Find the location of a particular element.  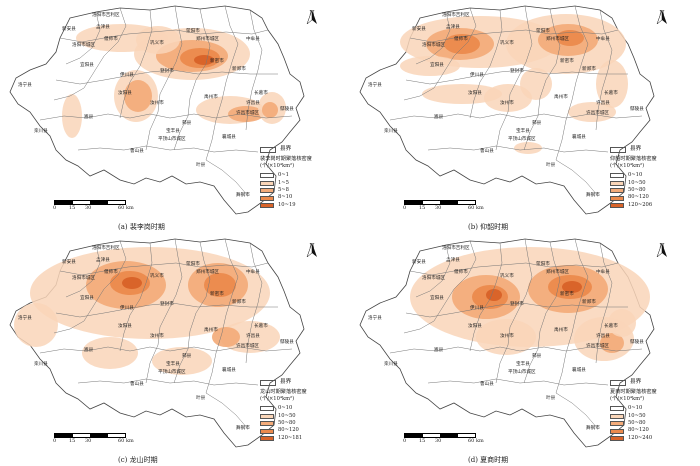

county-label: 郏县 is located at coordinates (537, 122).